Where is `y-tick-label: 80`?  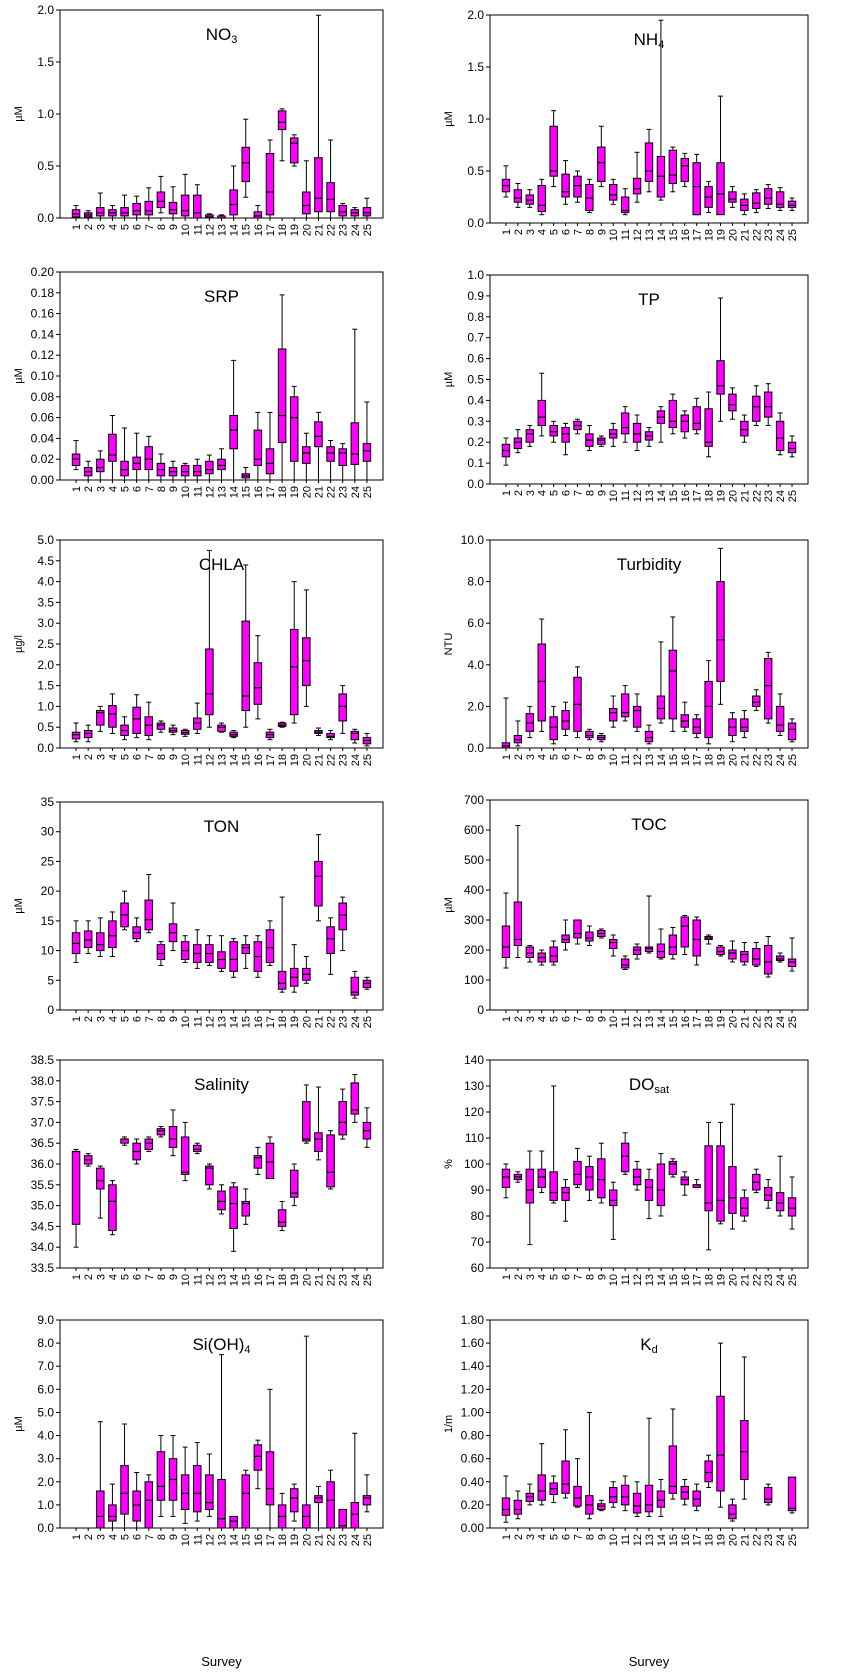
y-tick-label: 80 is located at coordinates (478, 1216).